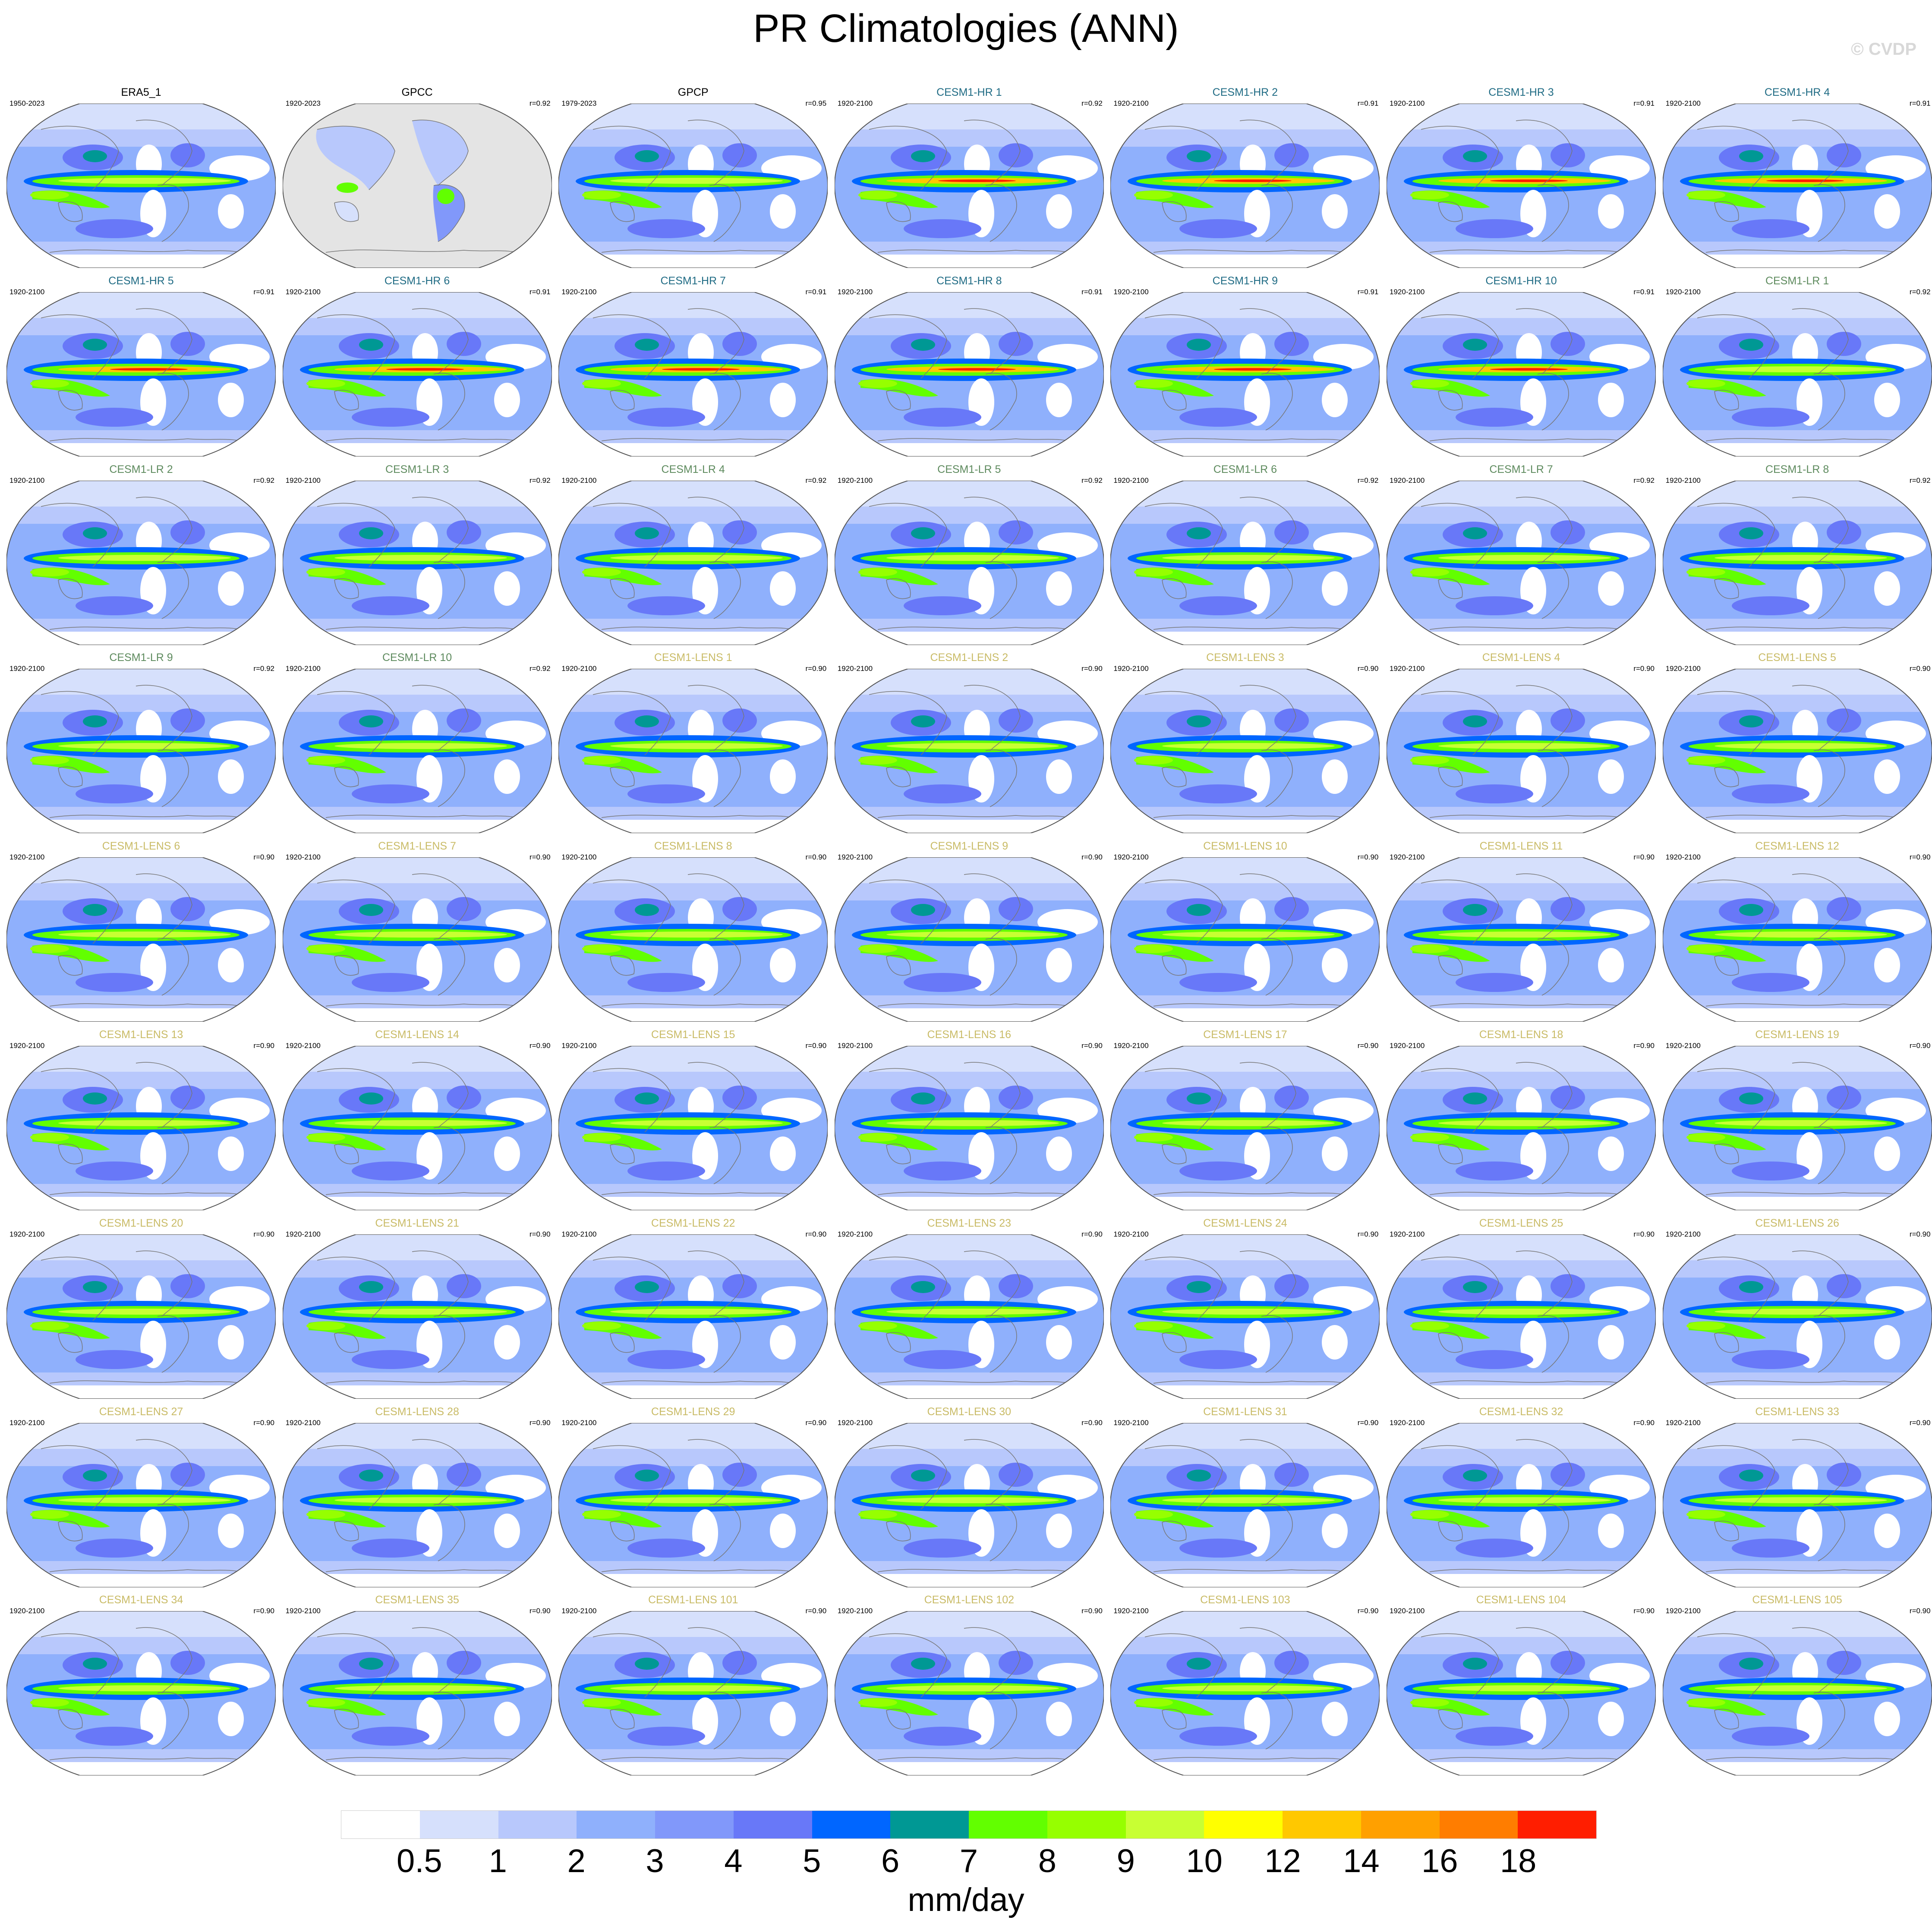 This screenshot has width=1932, height=1920. Describe the element at coordinates (1008, 1825) in the screenshot. I see `colorbar-box` at that location.